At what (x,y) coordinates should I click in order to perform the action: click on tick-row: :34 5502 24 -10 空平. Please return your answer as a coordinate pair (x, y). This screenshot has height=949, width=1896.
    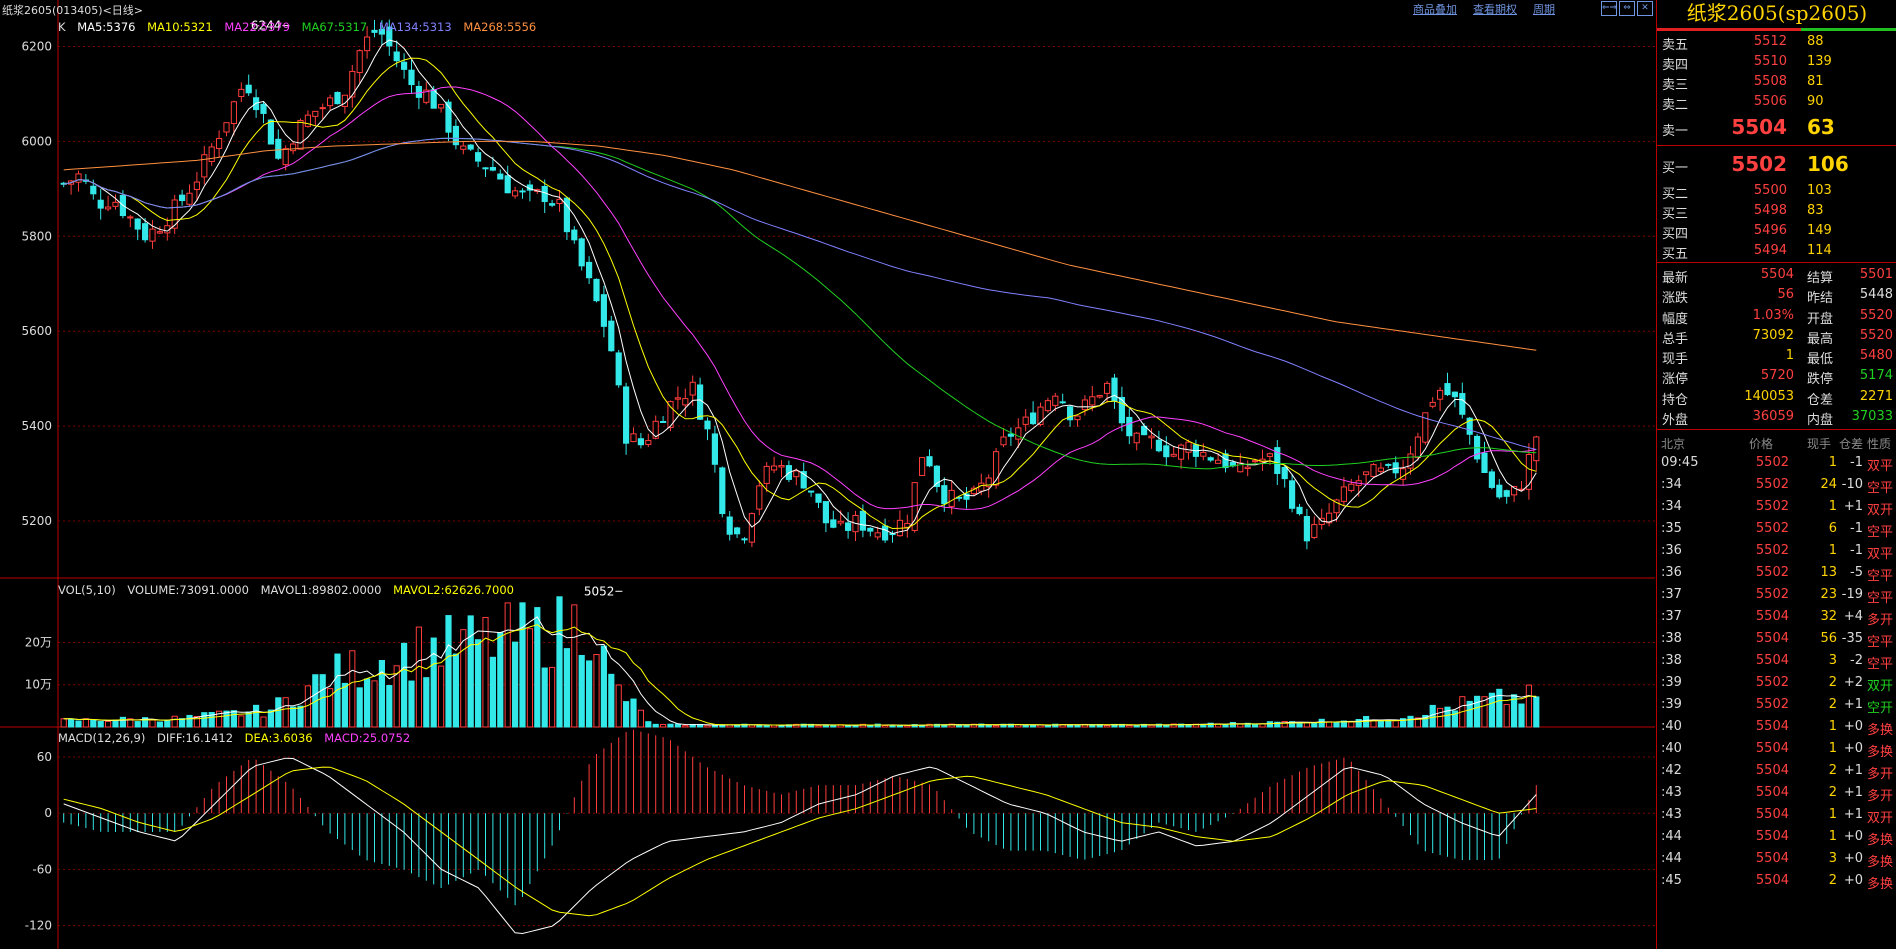
    Looking at the image, I should click on (1777, 487).